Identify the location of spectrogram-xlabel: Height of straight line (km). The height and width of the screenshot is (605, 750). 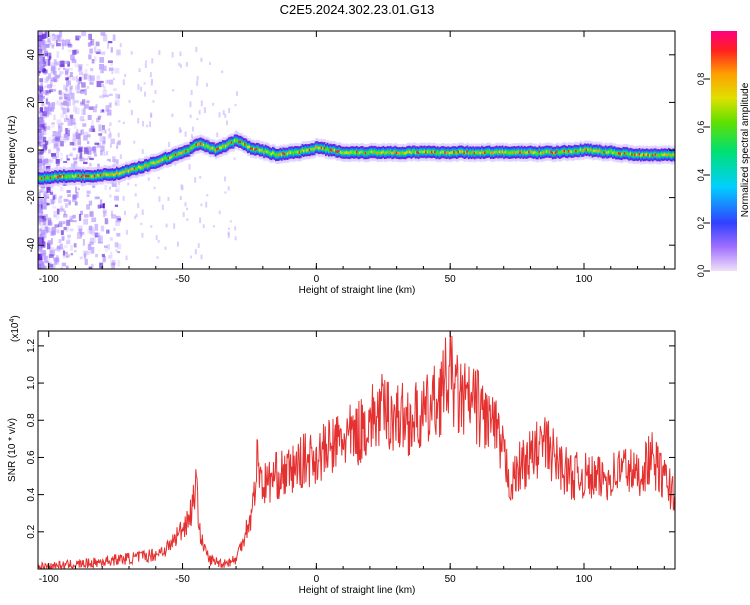
(357, 290).